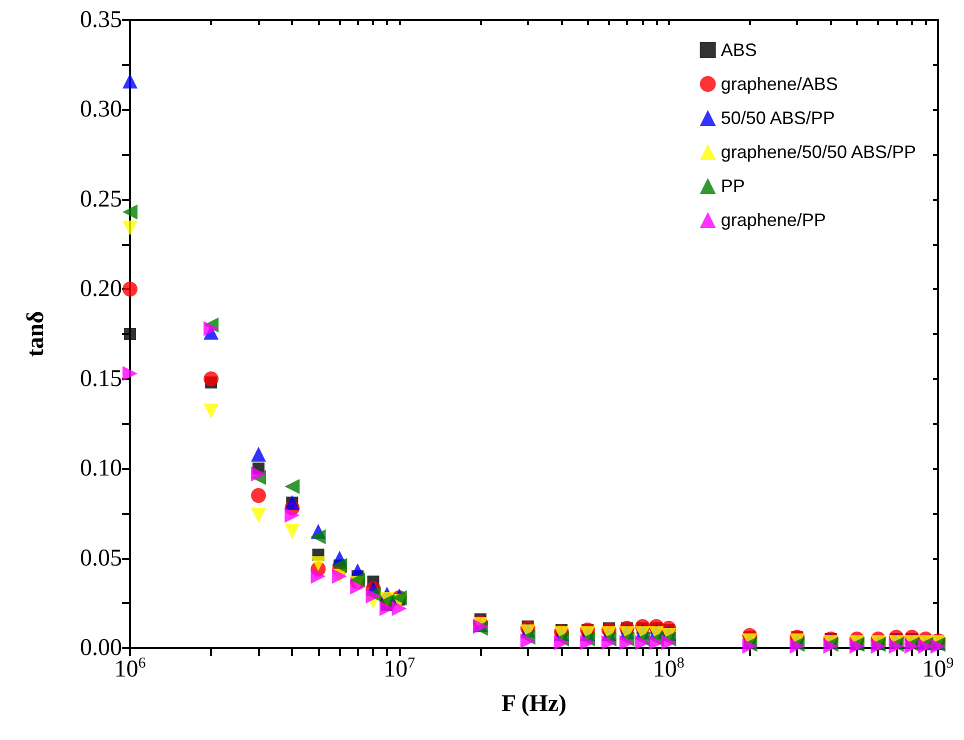 Image resolution: width=964 pixels, height=740 pixels. What do you see at coordinates (738, 50) in the screenshot?
I see `legend-label: ABS` at bounding box center [738, 50].